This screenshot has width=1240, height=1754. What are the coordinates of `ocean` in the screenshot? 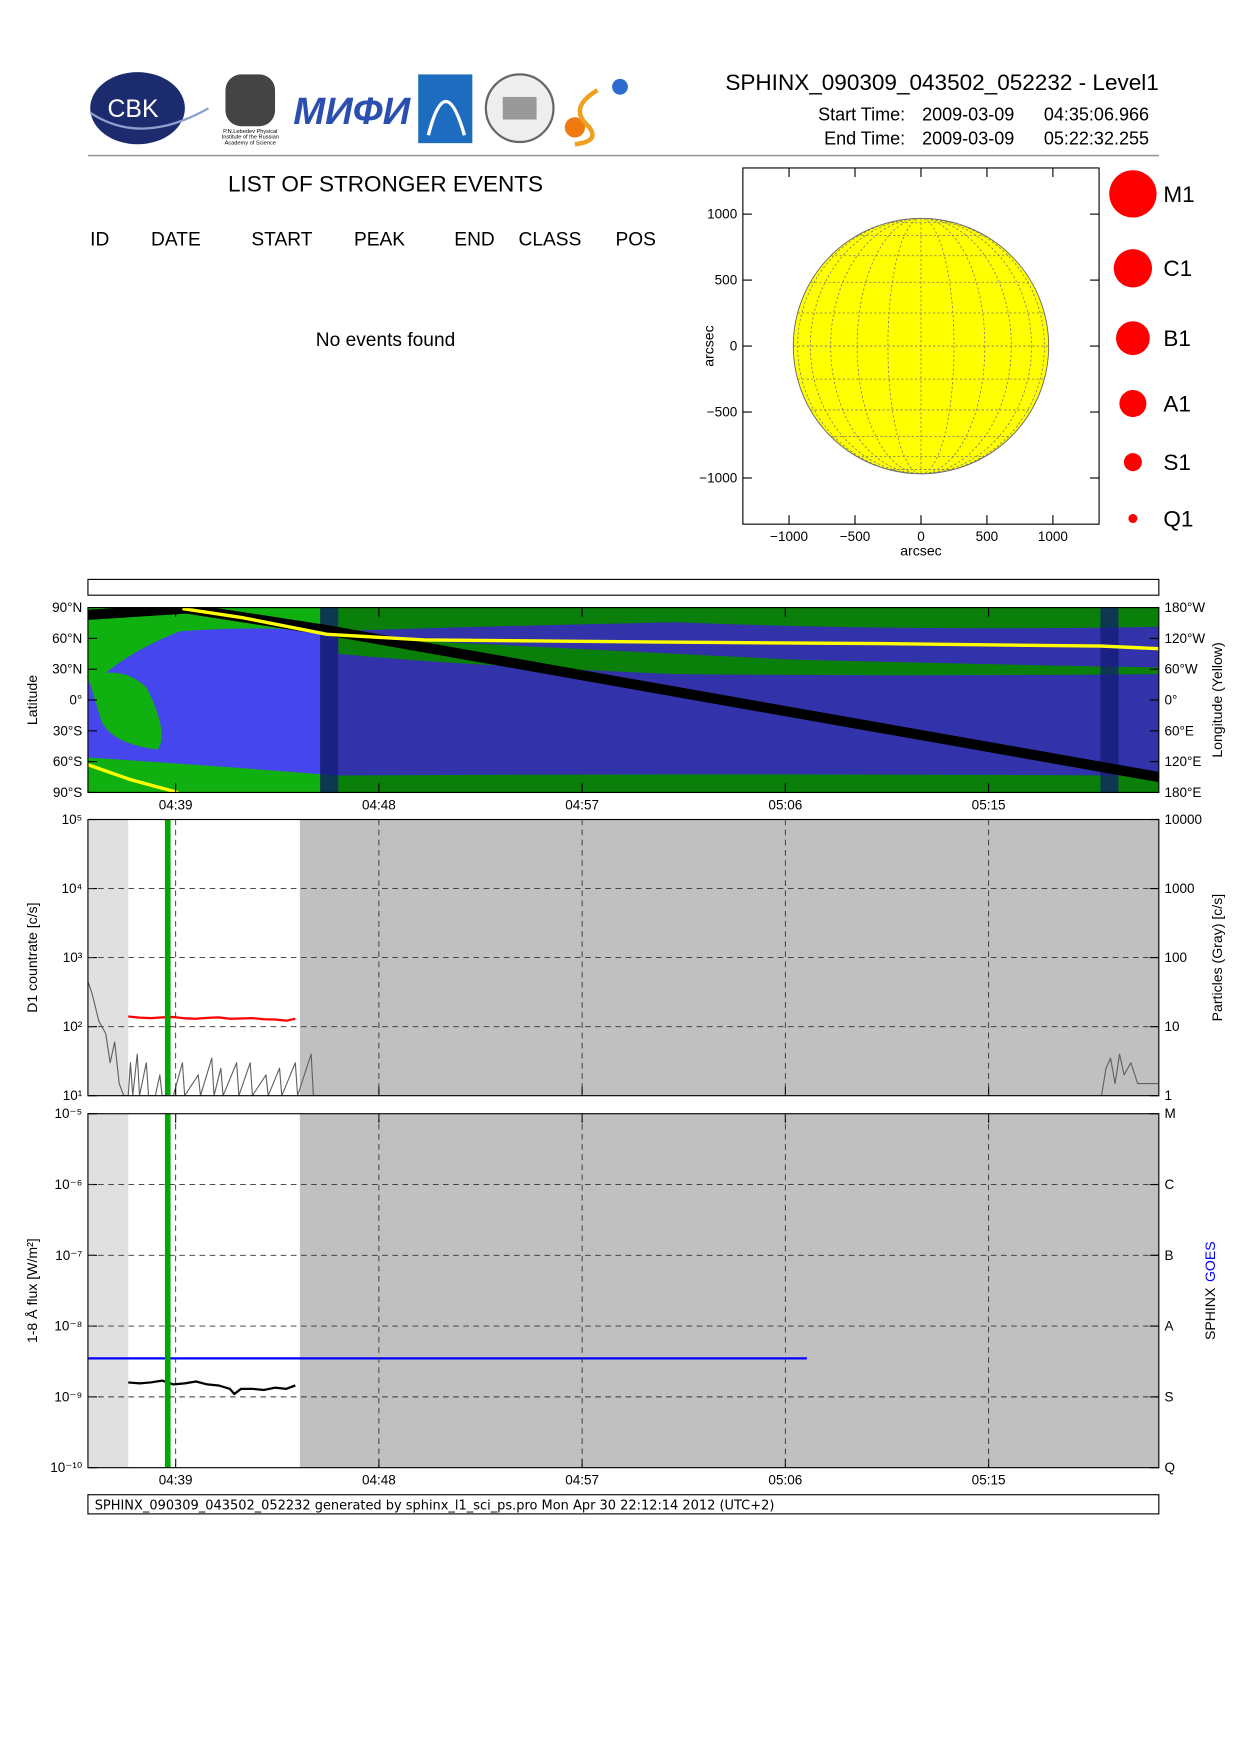 It's located at (623, 700).